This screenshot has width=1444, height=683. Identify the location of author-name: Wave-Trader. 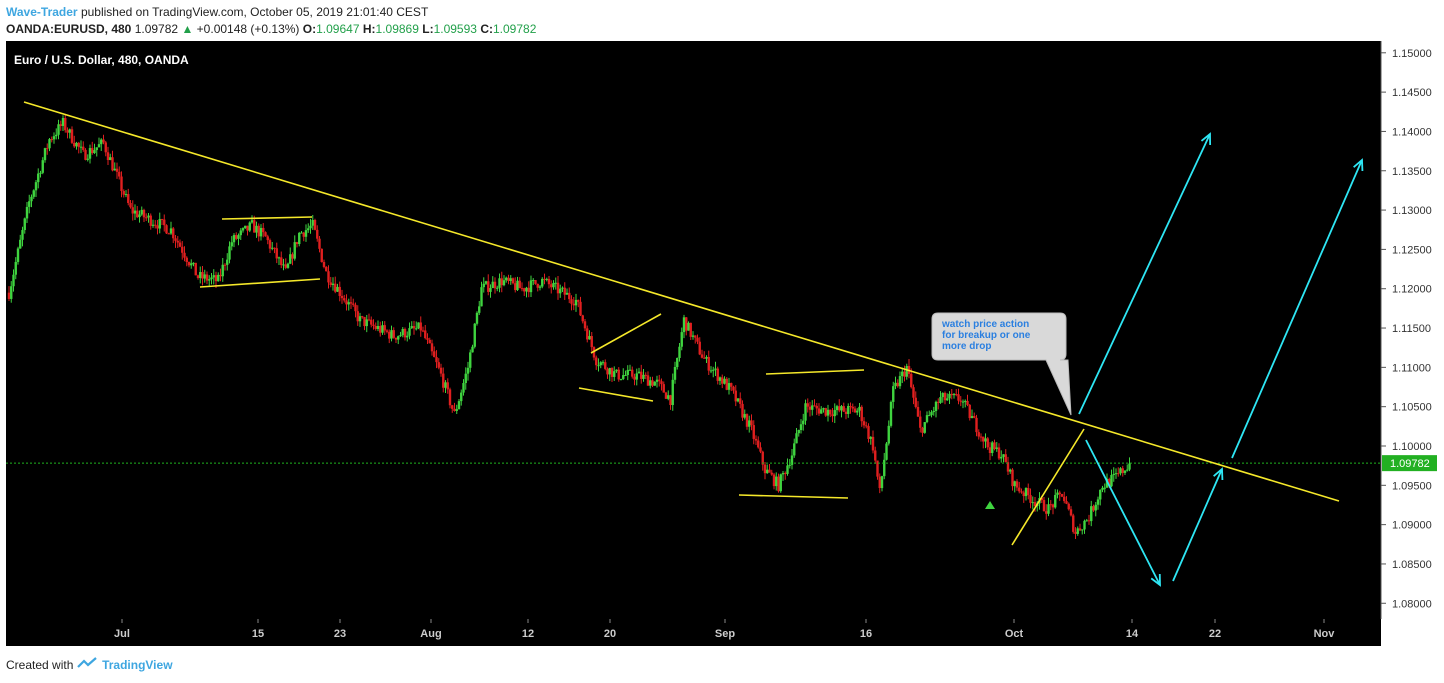
(42, 12).